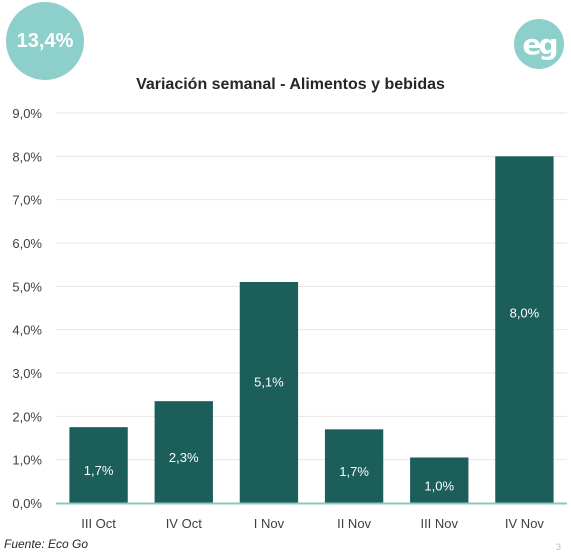  I want to click on eco-go-logo: eg, so click(539, 44).